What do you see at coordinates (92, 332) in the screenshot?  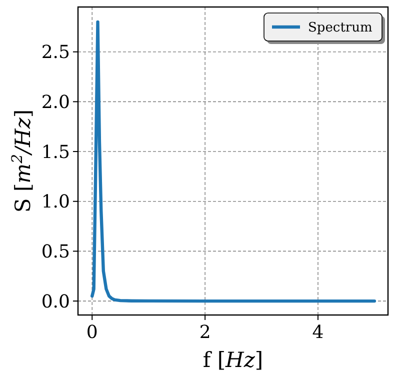 I see `x-tick-label: 0` at bounding box center [92, 332].